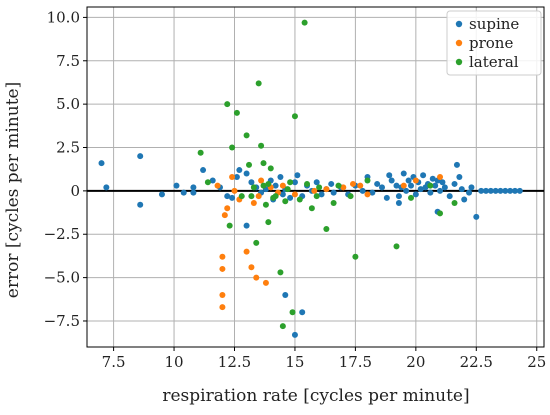 The image size is (550, 415). What do you see at coordinates (491, 43) in the screenshot?
I see `legend-label-prone: prone` at bounding box center [491, 43].